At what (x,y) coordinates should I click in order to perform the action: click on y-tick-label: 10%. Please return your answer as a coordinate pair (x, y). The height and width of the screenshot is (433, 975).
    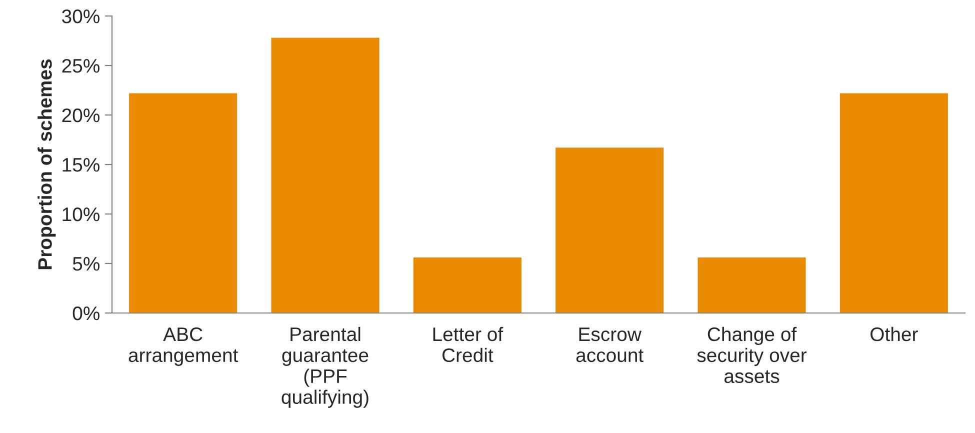
    Looking at the image, I should click on (81, 214).